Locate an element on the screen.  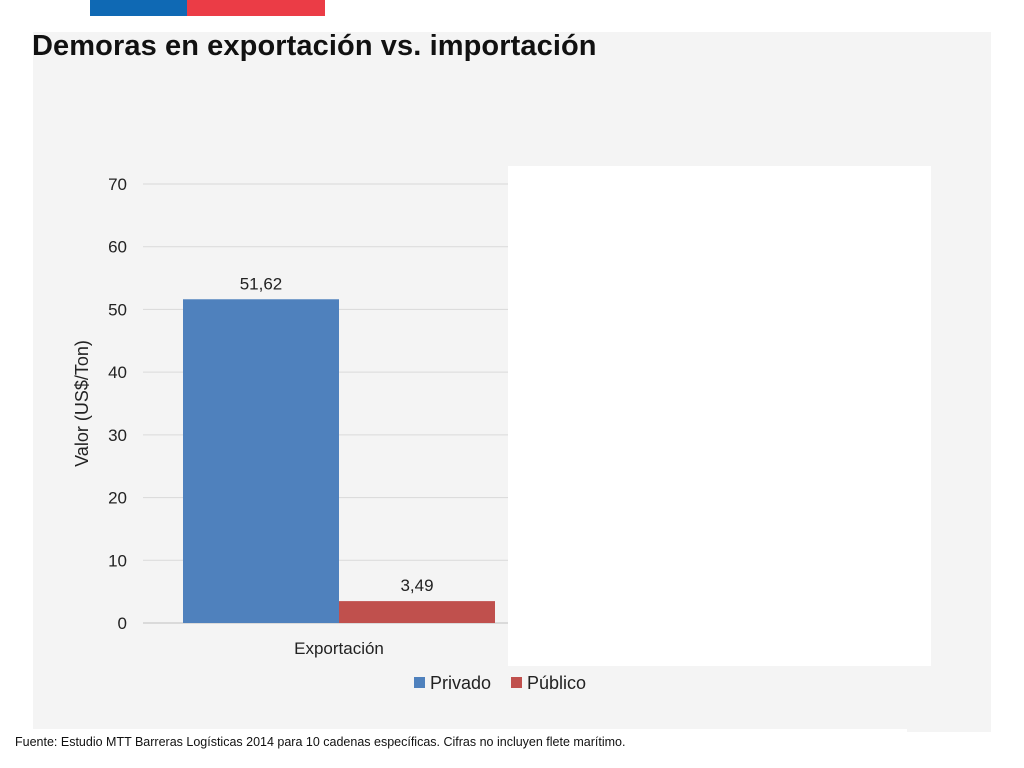
y-tick-label: 30 is located at coordinates (117, 435).